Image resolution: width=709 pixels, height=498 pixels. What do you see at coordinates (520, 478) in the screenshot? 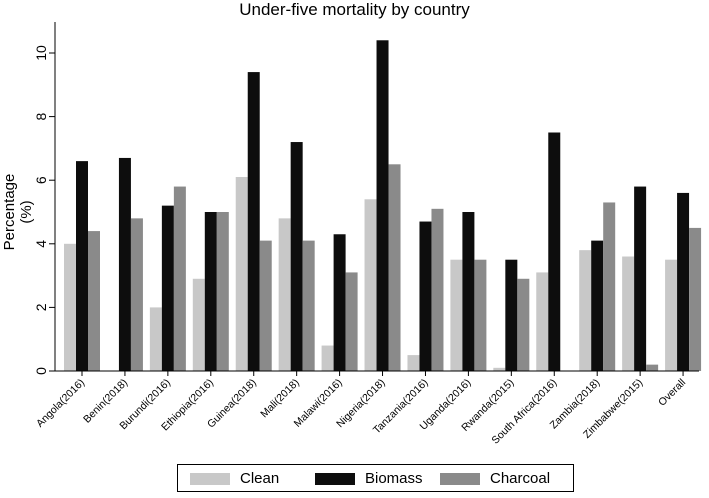
I see `legend-label-charcoal: Charcoal` at bounding box center [520, 478].